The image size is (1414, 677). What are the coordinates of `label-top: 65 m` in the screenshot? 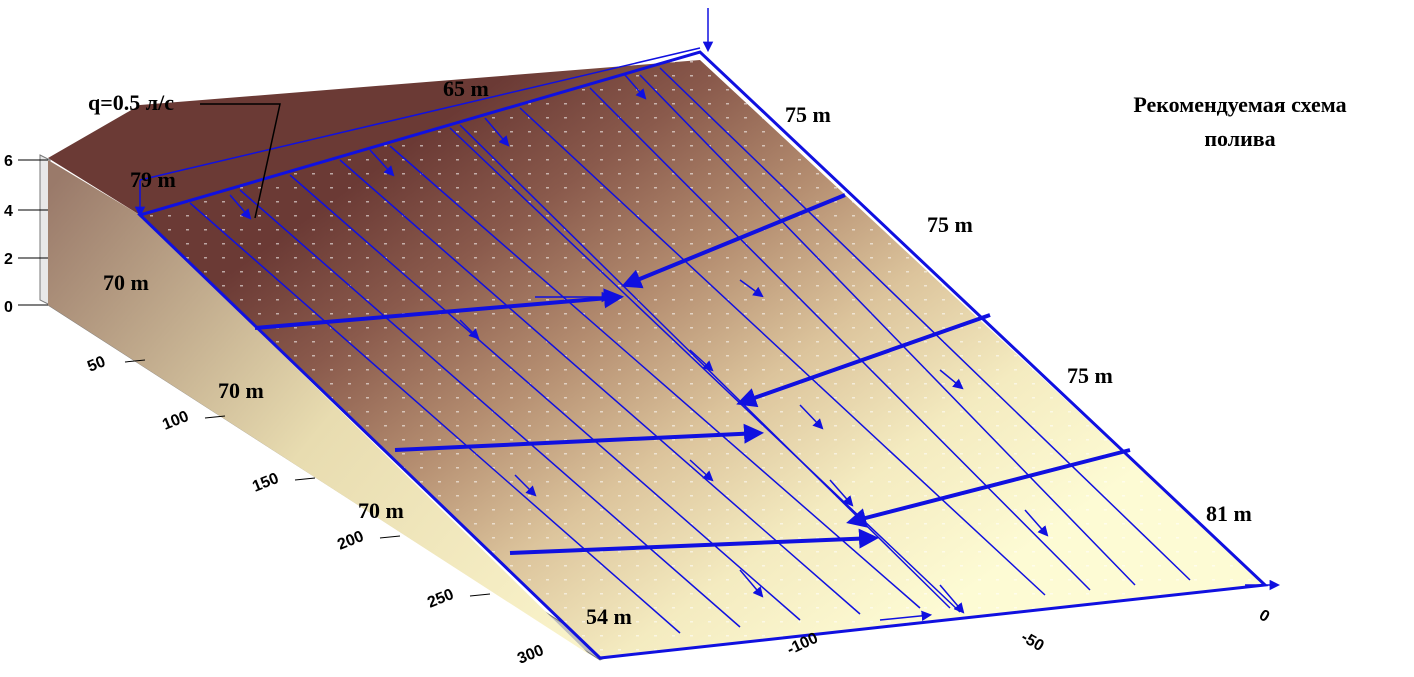 It's located at (466, 88).